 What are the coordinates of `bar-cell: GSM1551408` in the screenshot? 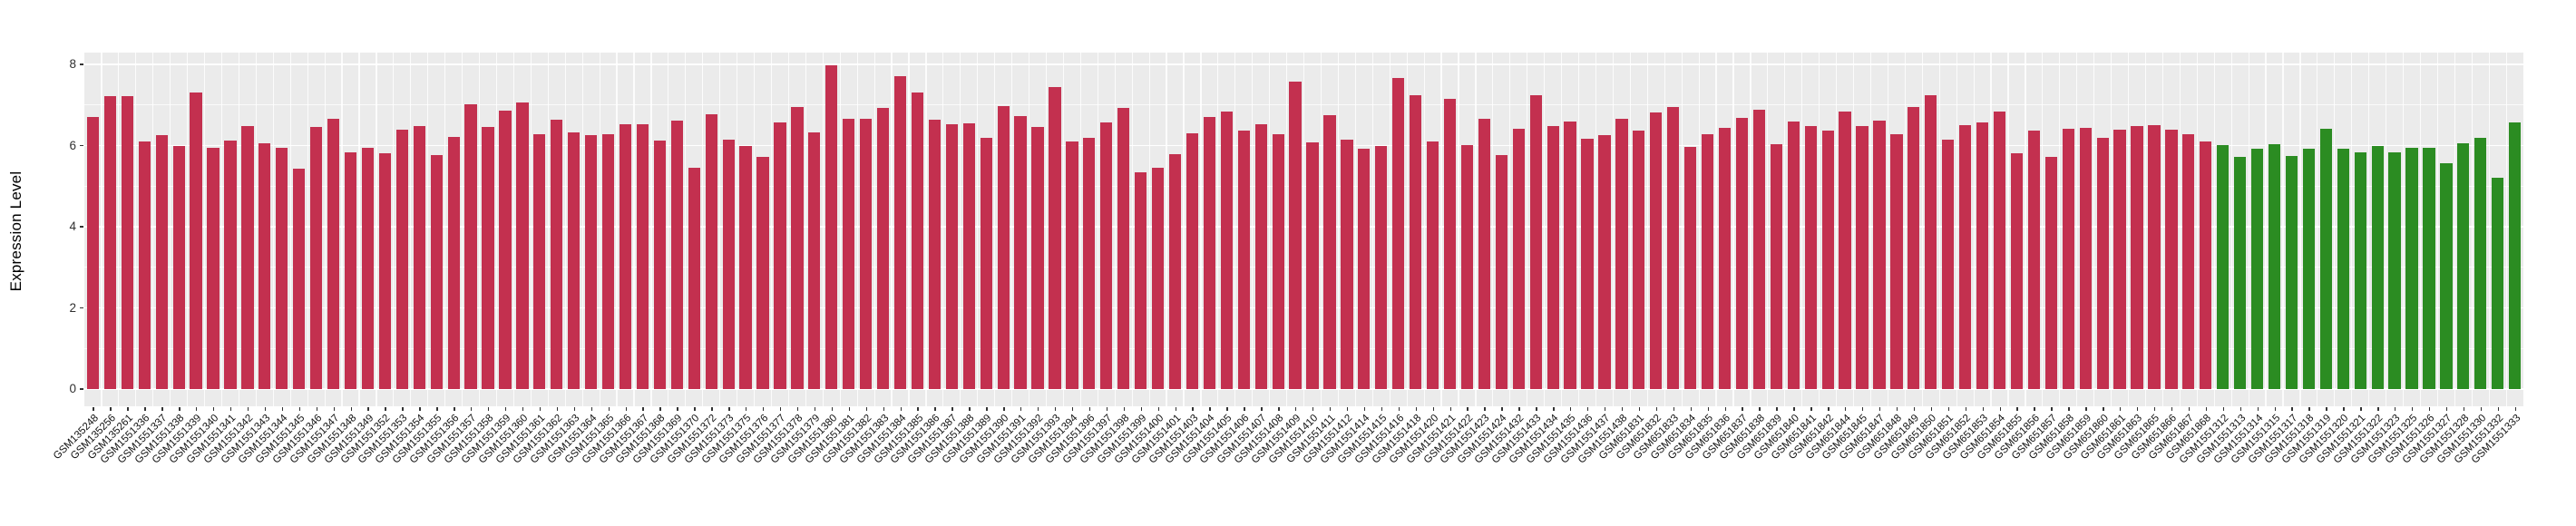 It's located at (1260, 260).